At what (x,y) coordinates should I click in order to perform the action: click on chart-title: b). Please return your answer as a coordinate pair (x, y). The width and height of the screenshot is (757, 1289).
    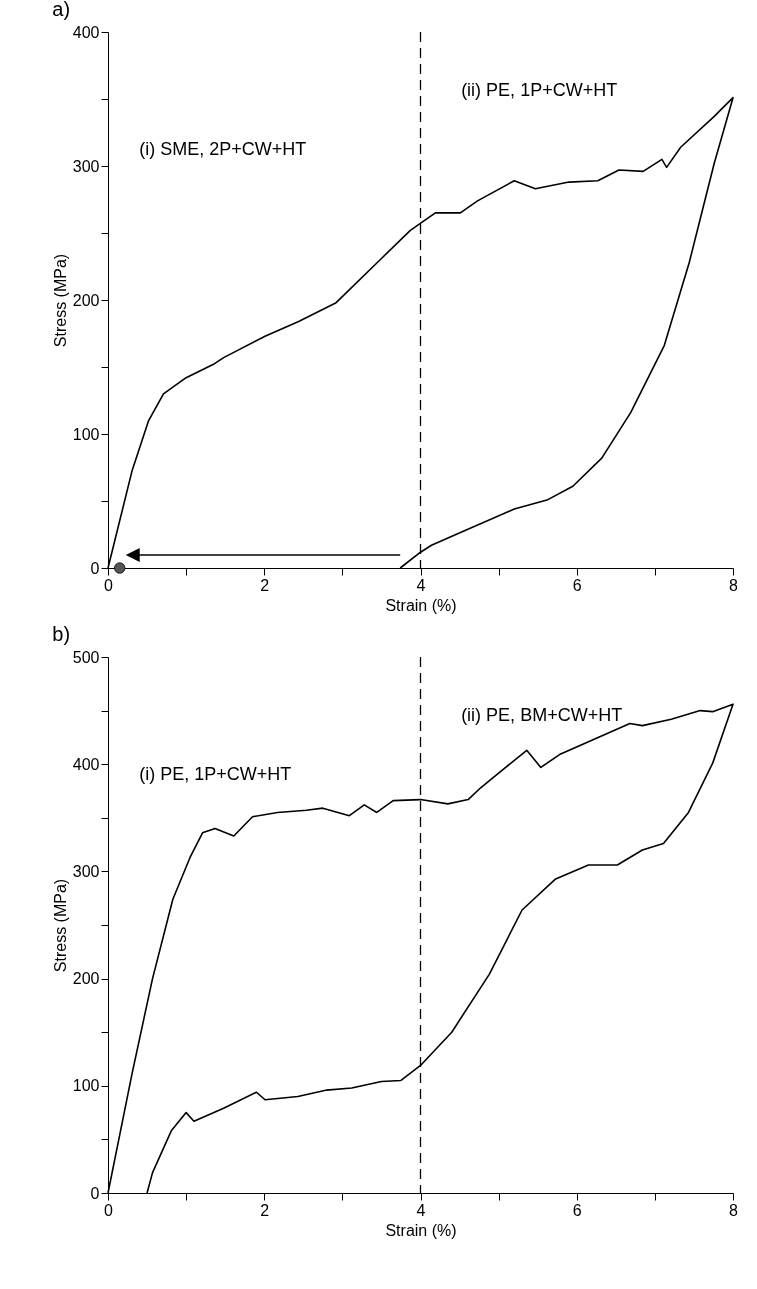
    Looking at the image, I should click on (61, 634).